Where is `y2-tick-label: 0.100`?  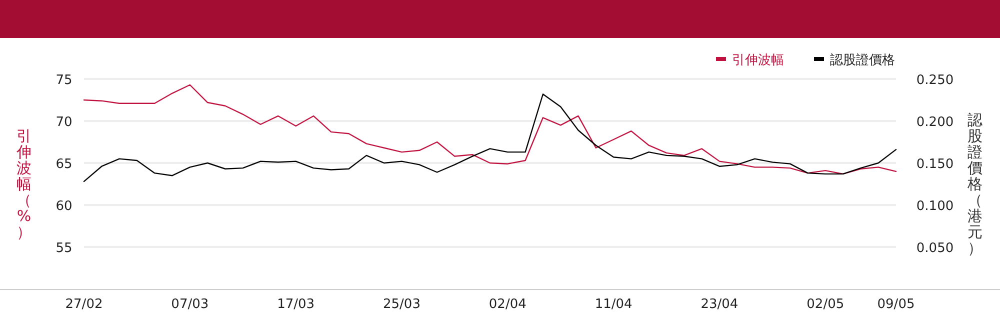
y2-tick-label: 0.100 is located at coordinates (935, 206).